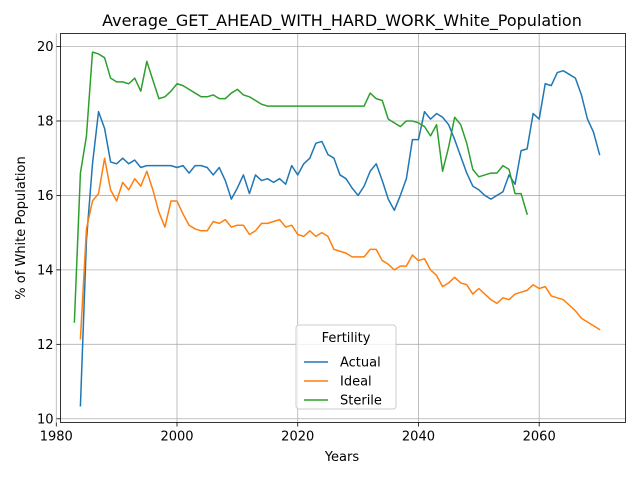 This screenshot has height=480, width=640. Describe the element at coordinates (342, 457) in the screenshot. I see `x-axis-label: Years` at that location.